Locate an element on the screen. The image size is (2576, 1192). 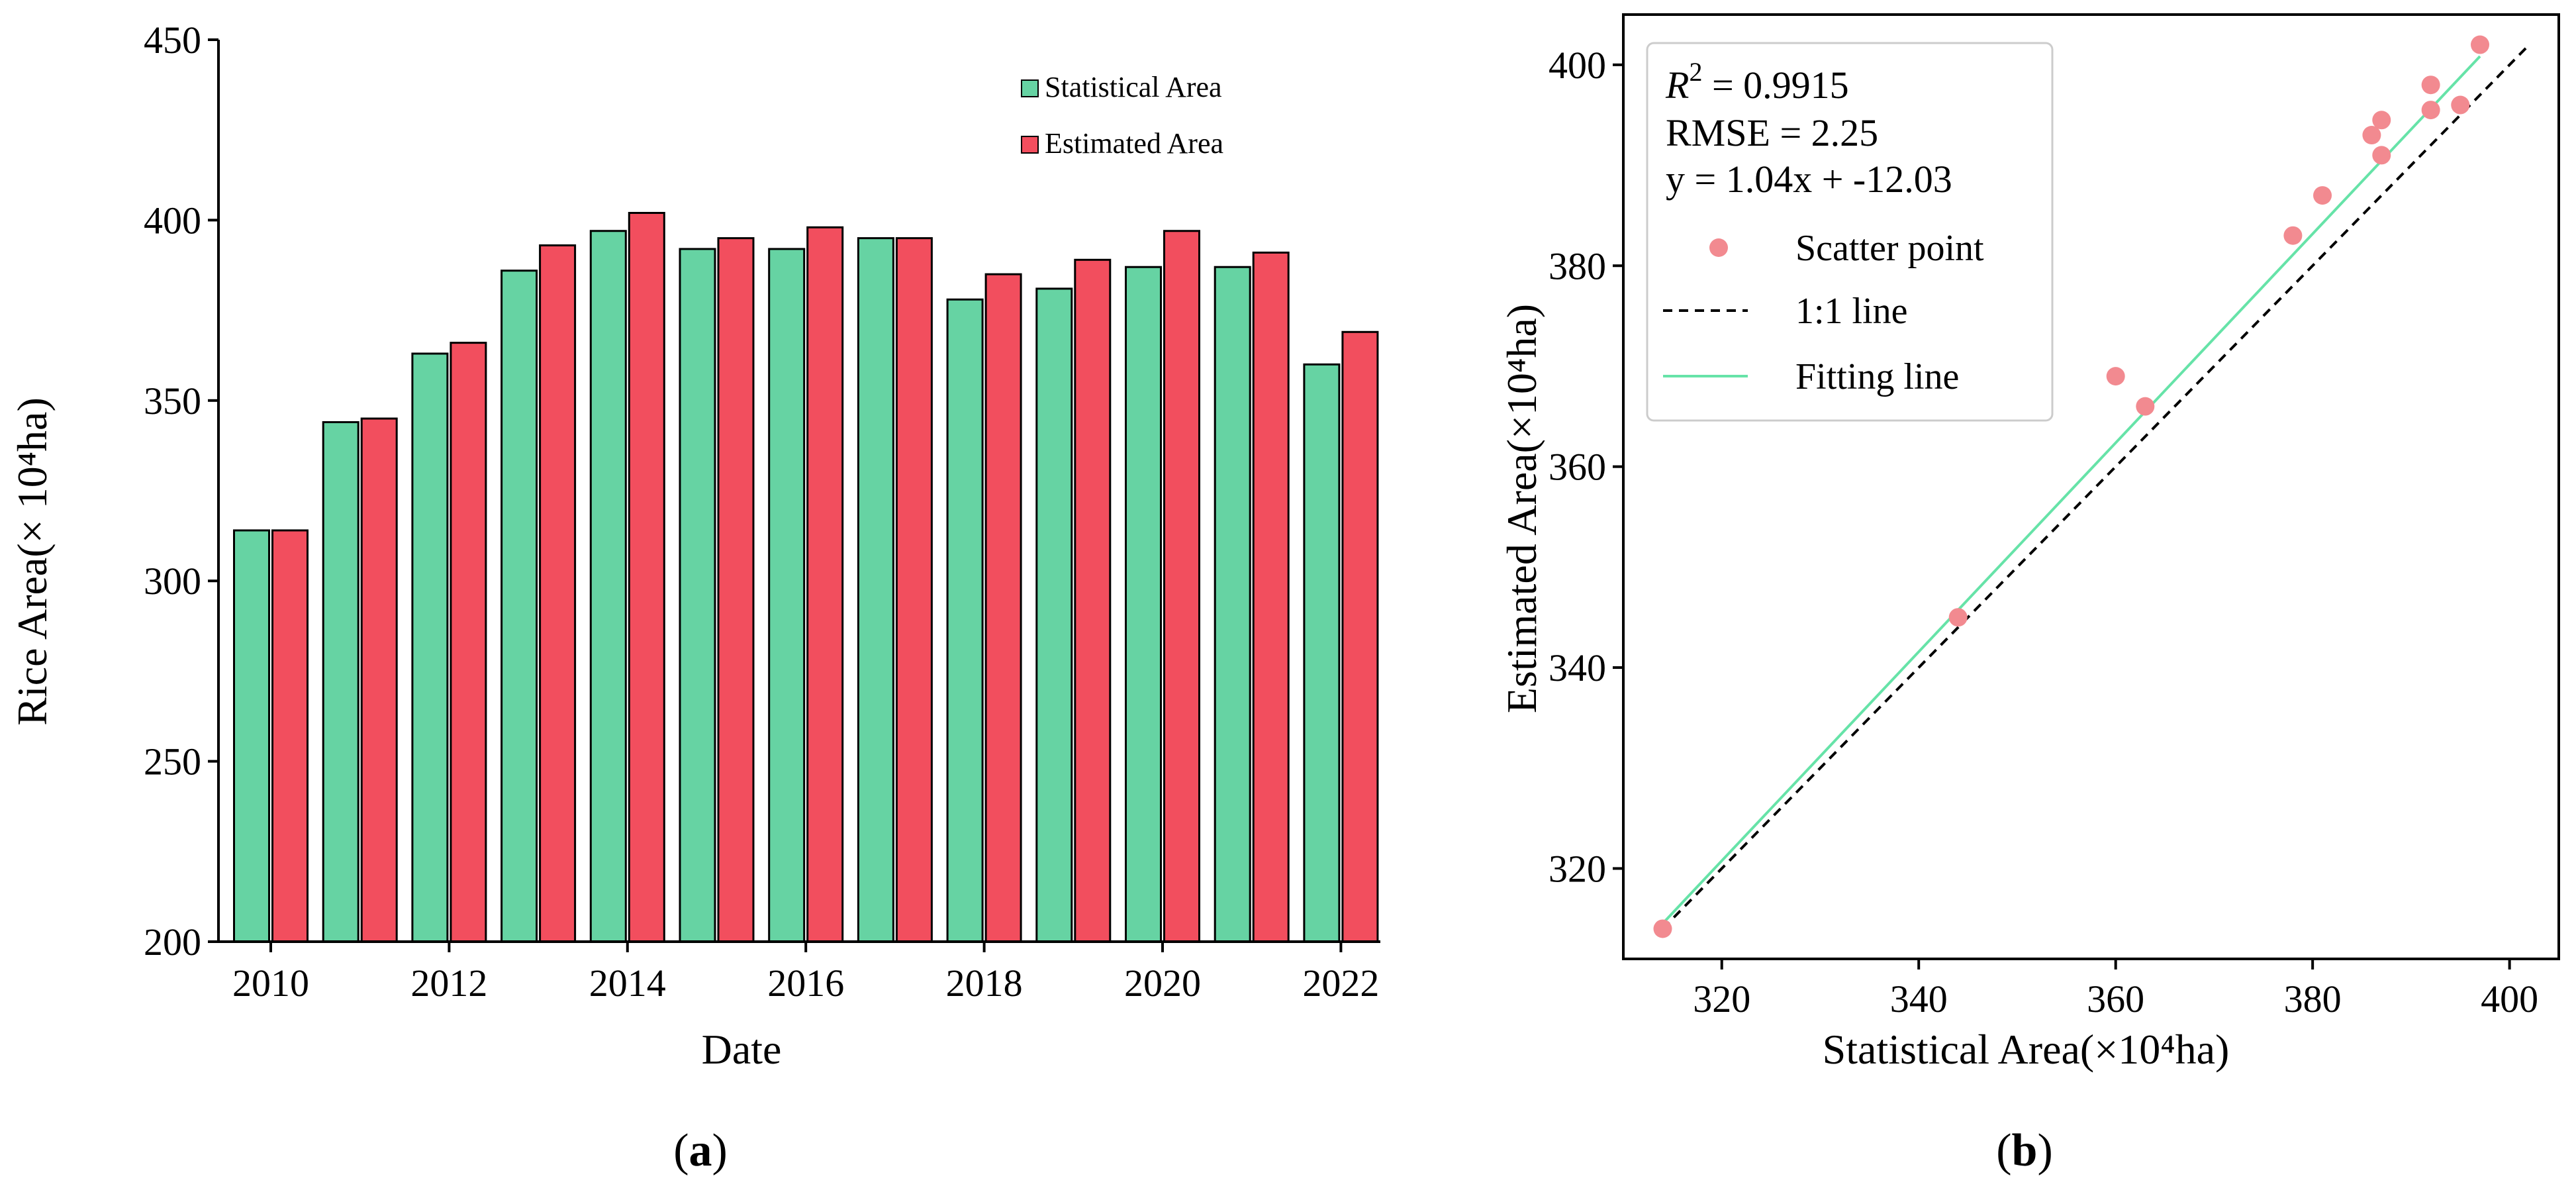
x-axis-ticks: 2010 2012 2014 2016 2018 2020 2022 is located at coordinates (805, 973).